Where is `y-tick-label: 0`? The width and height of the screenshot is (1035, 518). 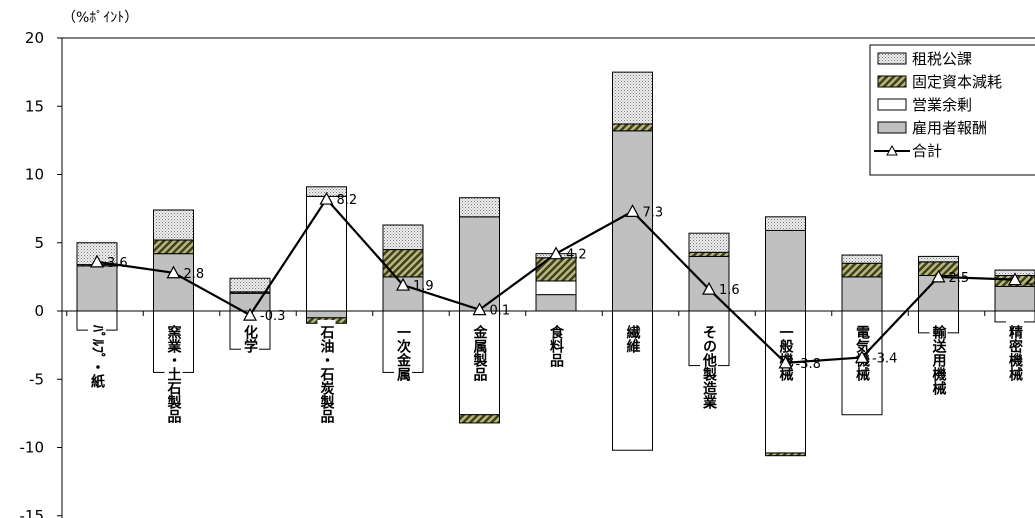 y-tick-label: 0 is located at coordinates (39, 311).